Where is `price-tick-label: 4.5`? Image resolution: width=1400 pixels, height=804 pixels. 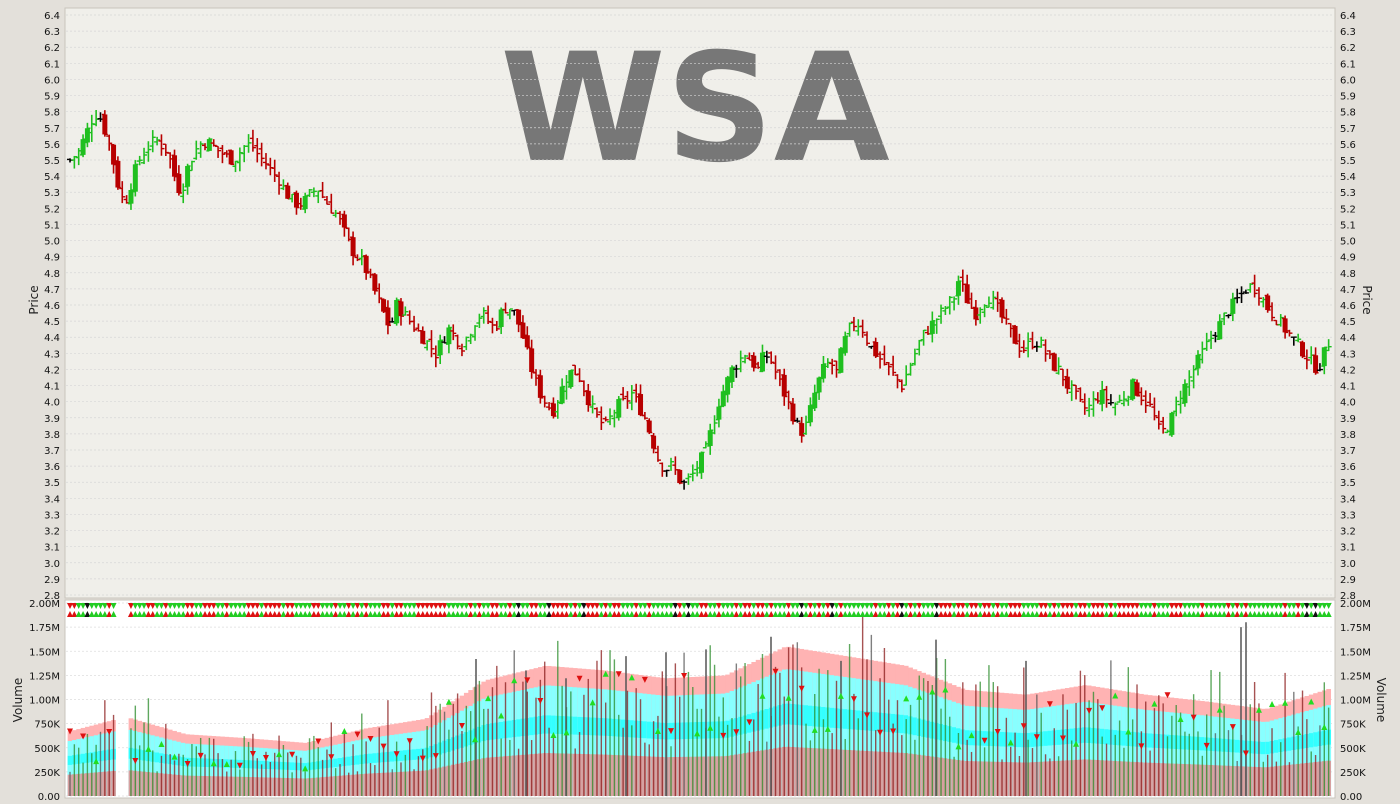
price-tick-label: 4.5 is located at coordinates (1348, 322).